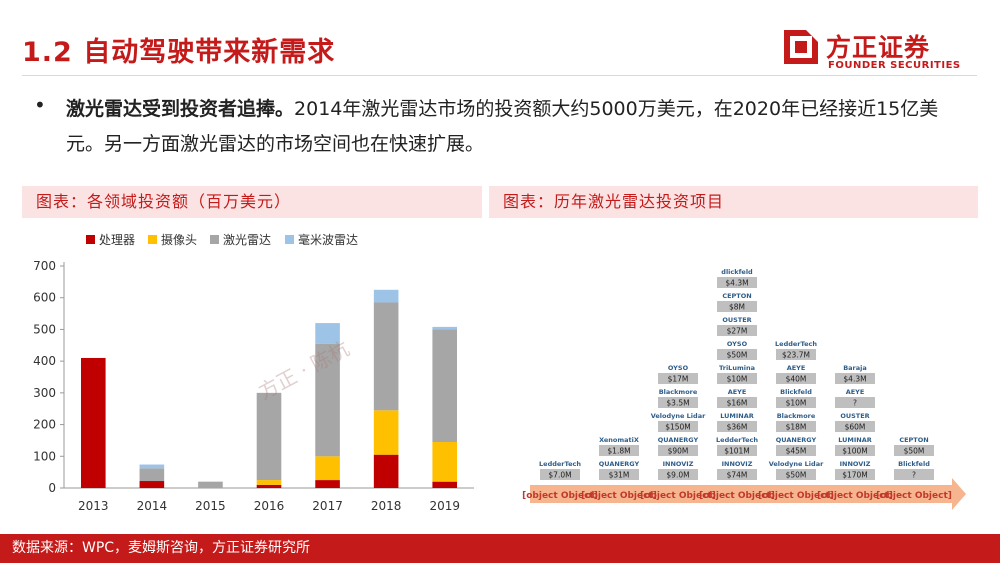 This screenshot has width=1000, height=563. I want to click on x-tick-label-5: 2018, so click(386, 506).